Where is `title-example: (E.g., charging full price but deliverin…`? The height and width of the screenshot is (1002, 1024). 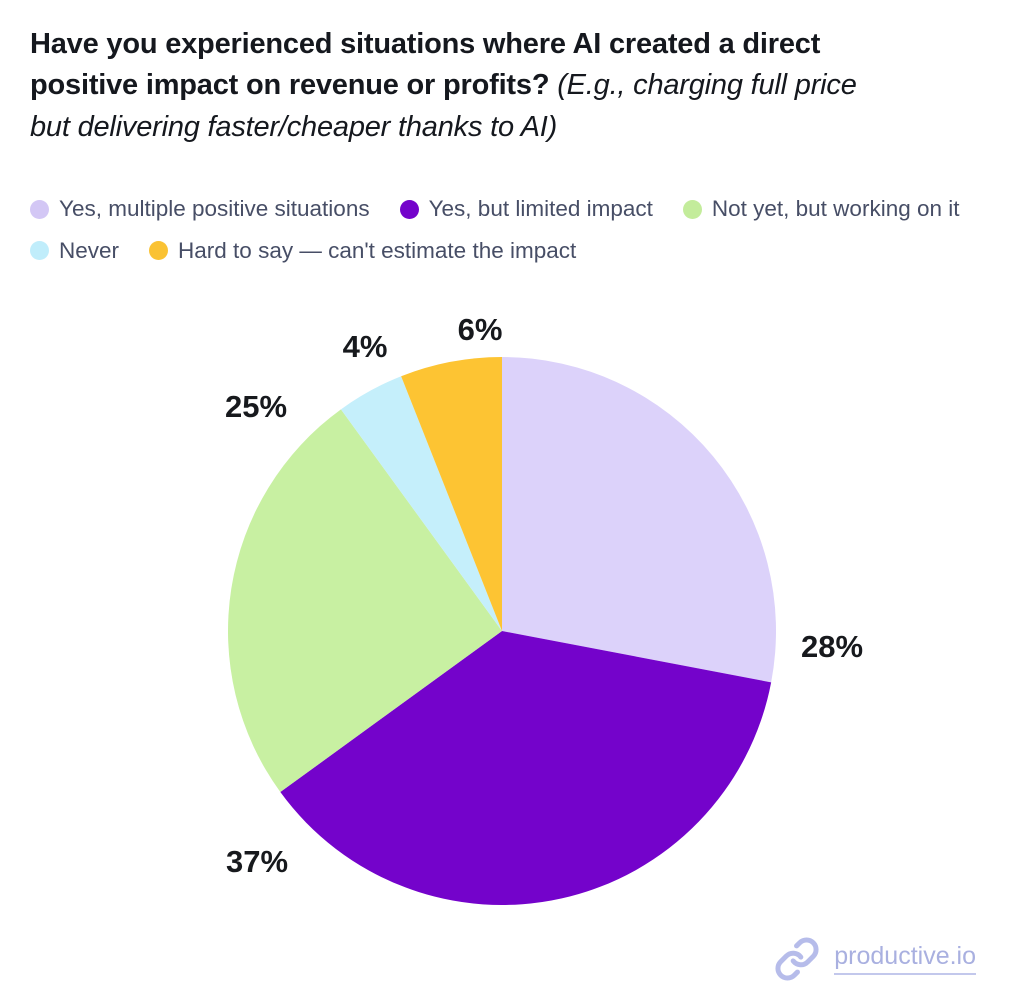 title-example: (E.g., charging full price but deliverin… is located at coordinates (443, 106).